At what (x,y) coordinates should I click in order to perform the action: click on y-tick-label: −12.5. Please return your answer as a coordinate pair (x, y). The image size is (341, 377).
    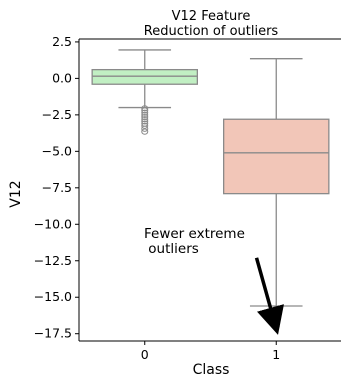
    Looking at the image, I should click on (53, 260).